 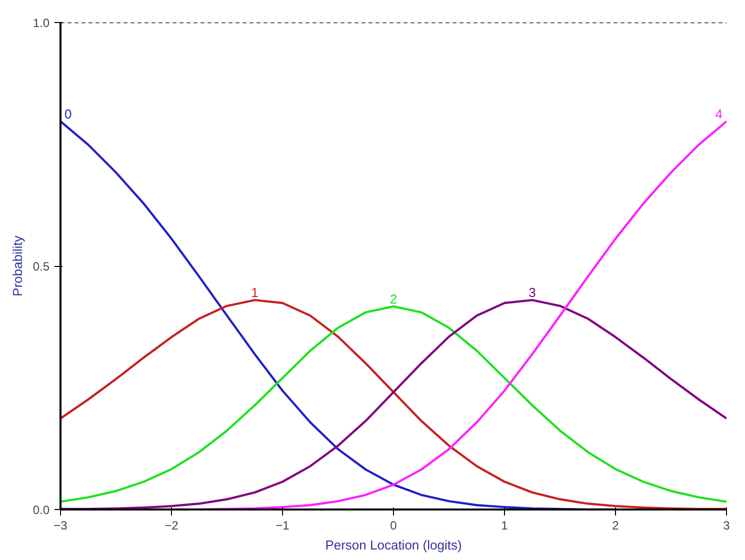 What do you see at coordinates (41, 23) in the screenshot?
I see `y-tick-label: 1.0` at bounding box center [41, 23].